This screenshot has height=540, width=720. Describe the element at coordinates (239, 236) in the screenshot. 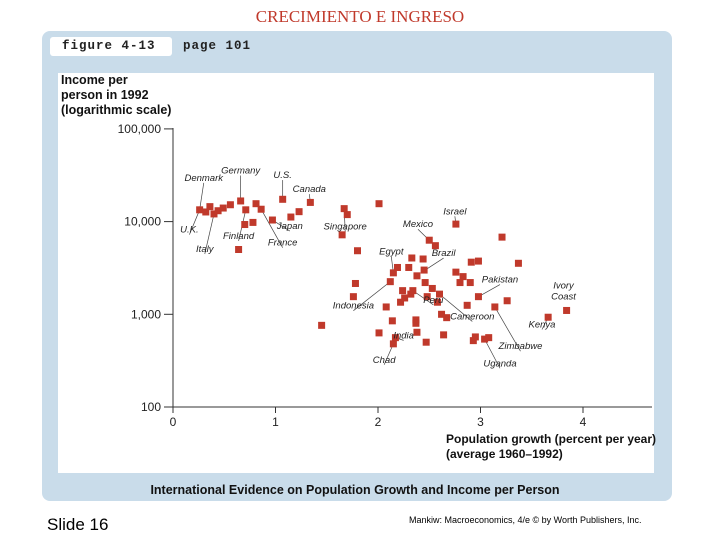

I see `country-label: Finland` at that location.